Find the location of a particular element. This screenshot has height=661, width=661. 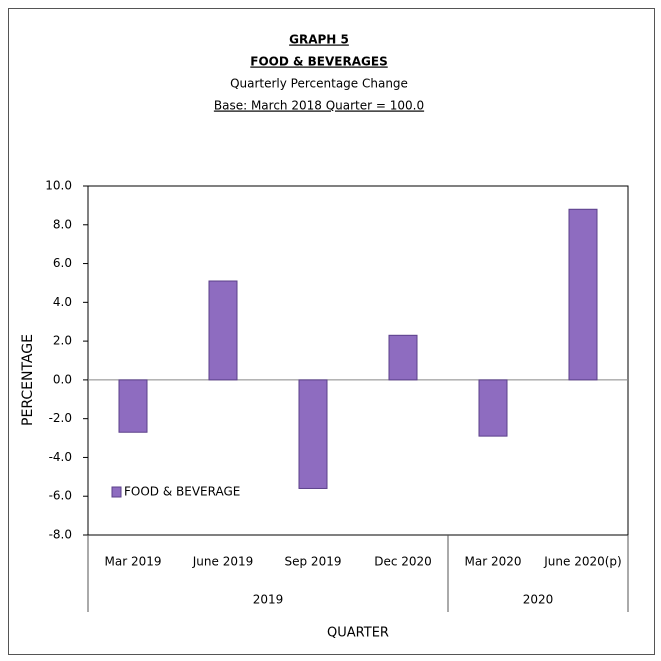

y-tick-label: 6.0 is located at coordinates (62, 263).